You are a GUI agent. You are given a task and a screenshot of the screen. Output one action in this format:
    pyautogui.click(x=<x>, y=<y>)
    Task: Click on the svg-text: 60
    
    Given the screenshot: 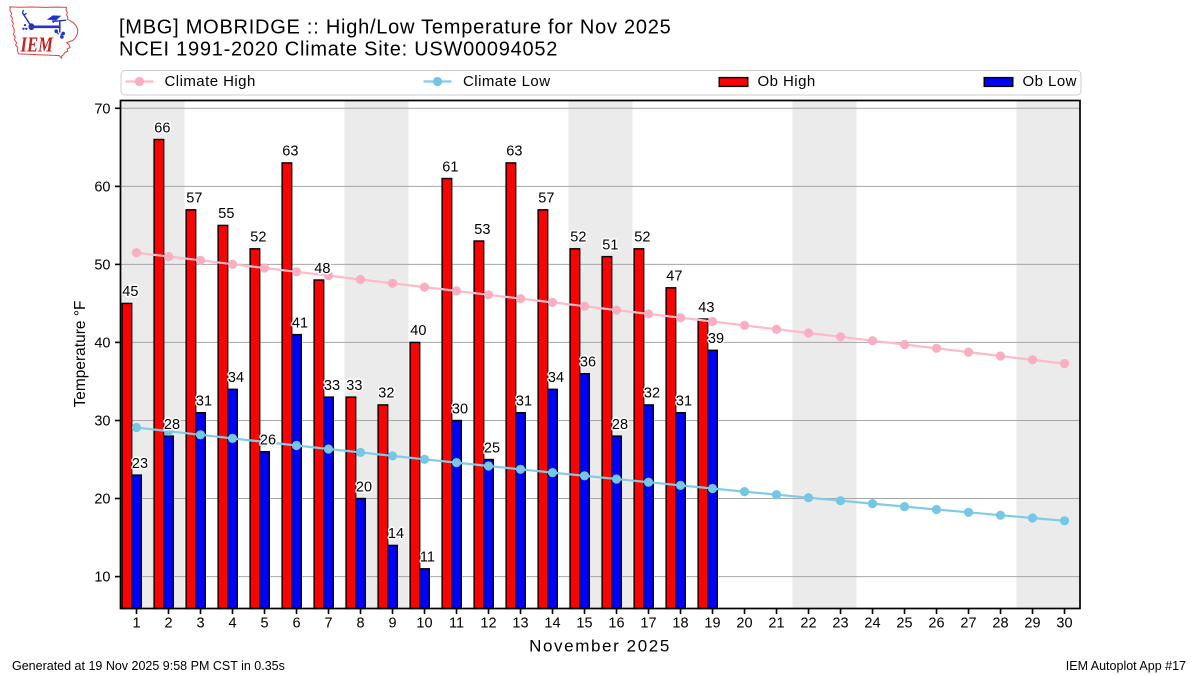 What is the action you would take?
    pyautogui.click(x=102, y=187)
    